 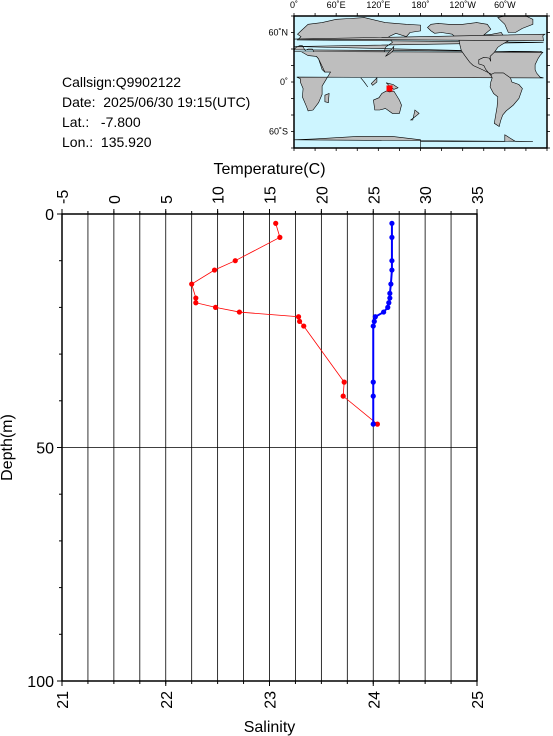 What do you see at coordinates (177, 102) in the screenshot?
I see `date-value: 2025/06/30 19:15(UTC)` at bounding box center [177, 102].